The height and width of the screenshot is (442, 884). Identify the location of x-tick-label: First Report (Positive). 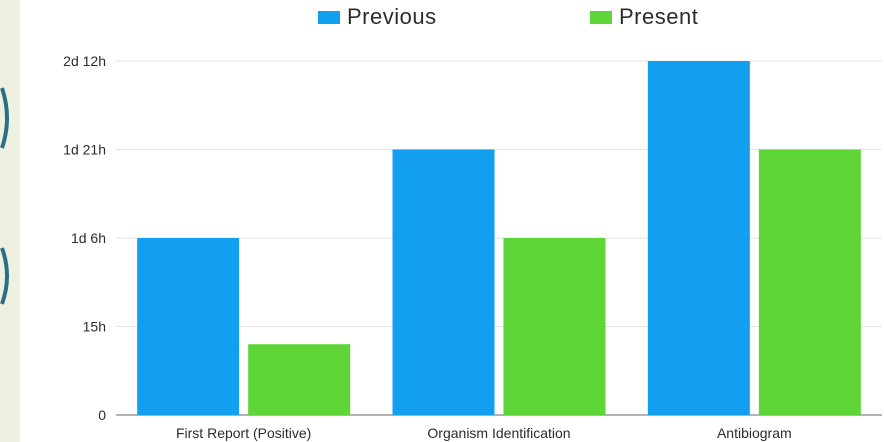
(243, 433).